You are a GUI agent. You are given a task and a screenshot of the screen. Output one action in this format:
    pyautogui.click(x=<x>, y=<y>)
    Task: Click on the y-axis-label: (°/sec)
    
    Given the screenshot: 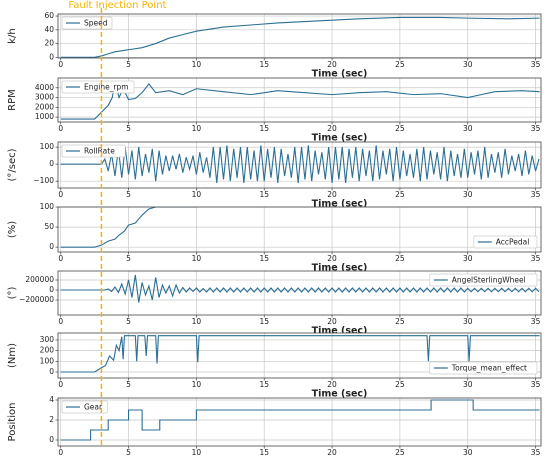 What is the action you would take?
    pyautogui.click(x=12, y=164)
    